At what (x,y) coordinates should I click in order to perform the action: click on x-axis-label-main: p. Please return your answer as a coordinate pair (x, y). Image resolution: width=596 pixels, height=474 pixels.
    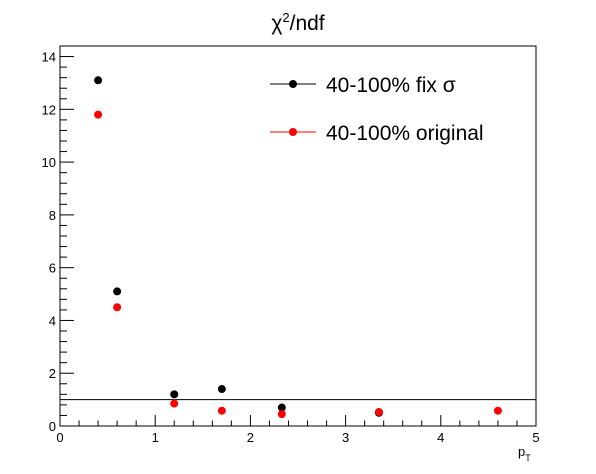
    Looking at the image, I should click on (521, 451).